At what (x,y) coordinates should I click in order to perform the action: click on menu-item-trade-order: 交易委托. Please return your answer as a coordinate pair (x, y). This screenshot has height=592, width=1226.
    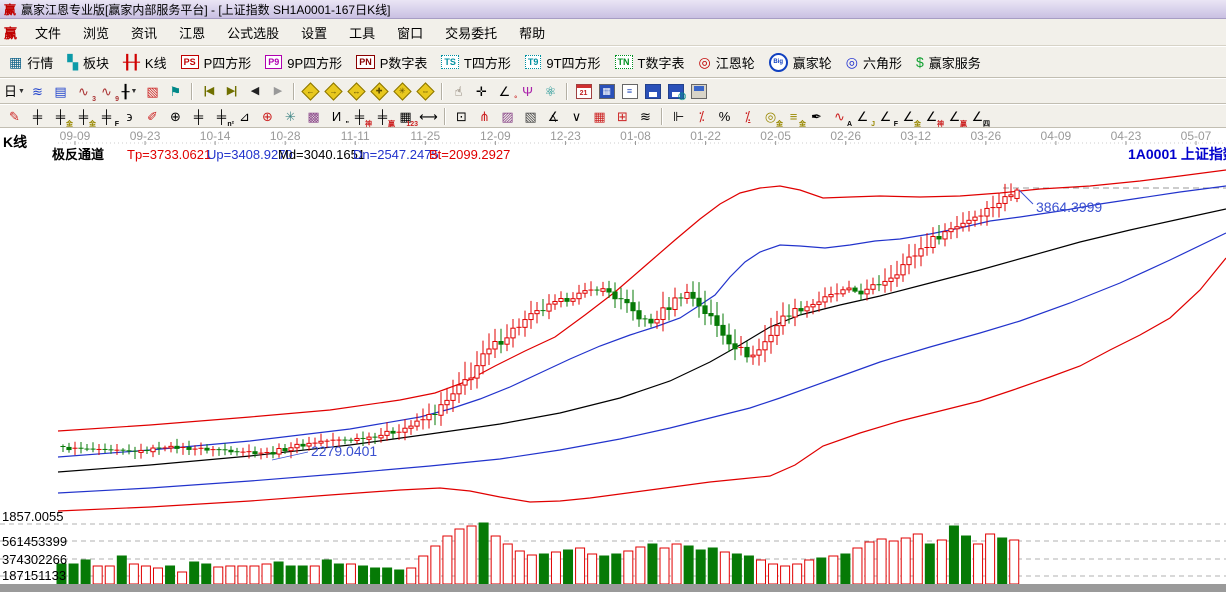
    Looking at the image, I should click on (471, 33).